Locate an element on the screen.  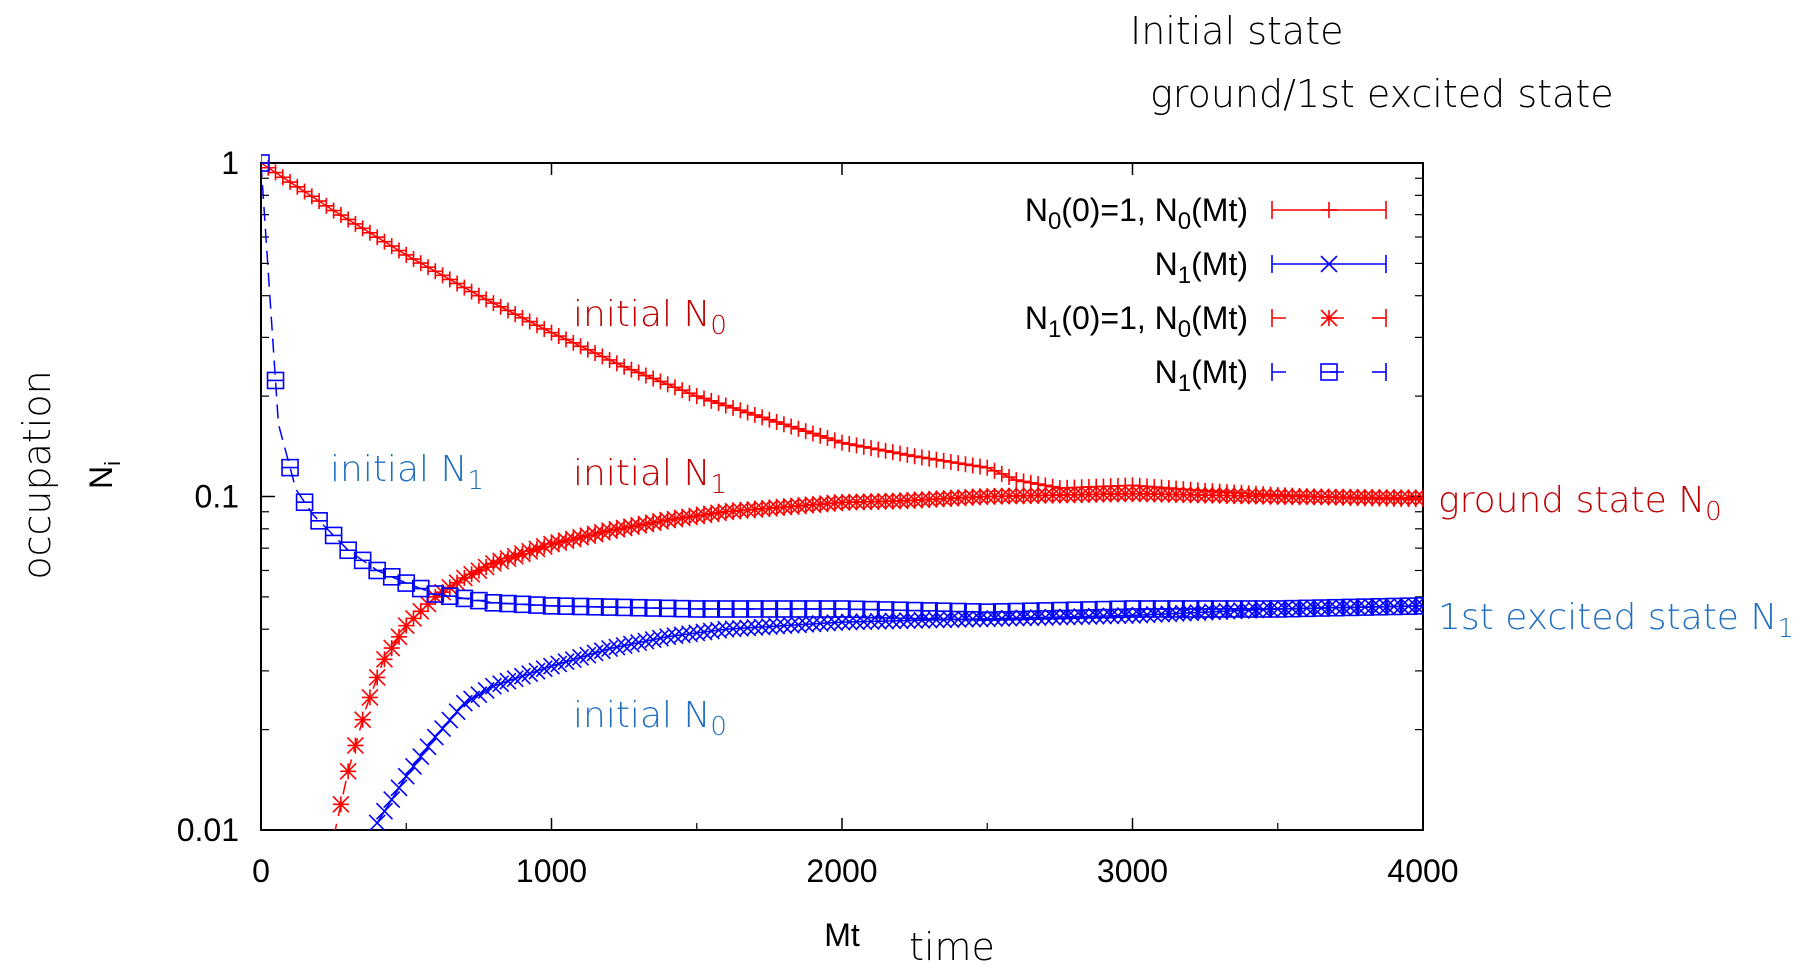
y-axis-label-symbol: Ni is located at coordinates (104, 475).